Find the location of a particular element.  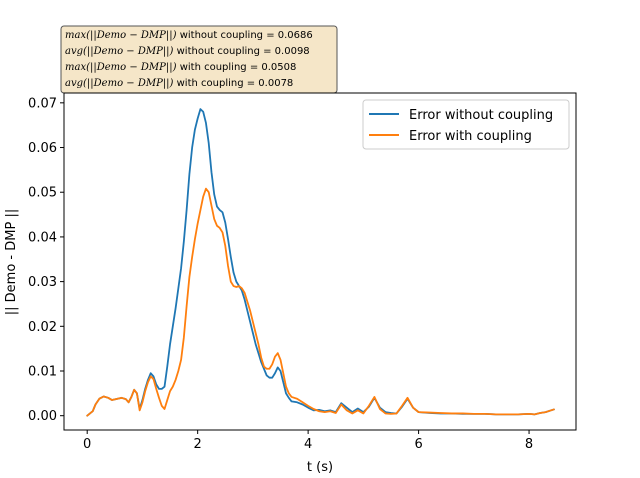

y-tick-label: 0.06 is located at coordinates (42, 148).